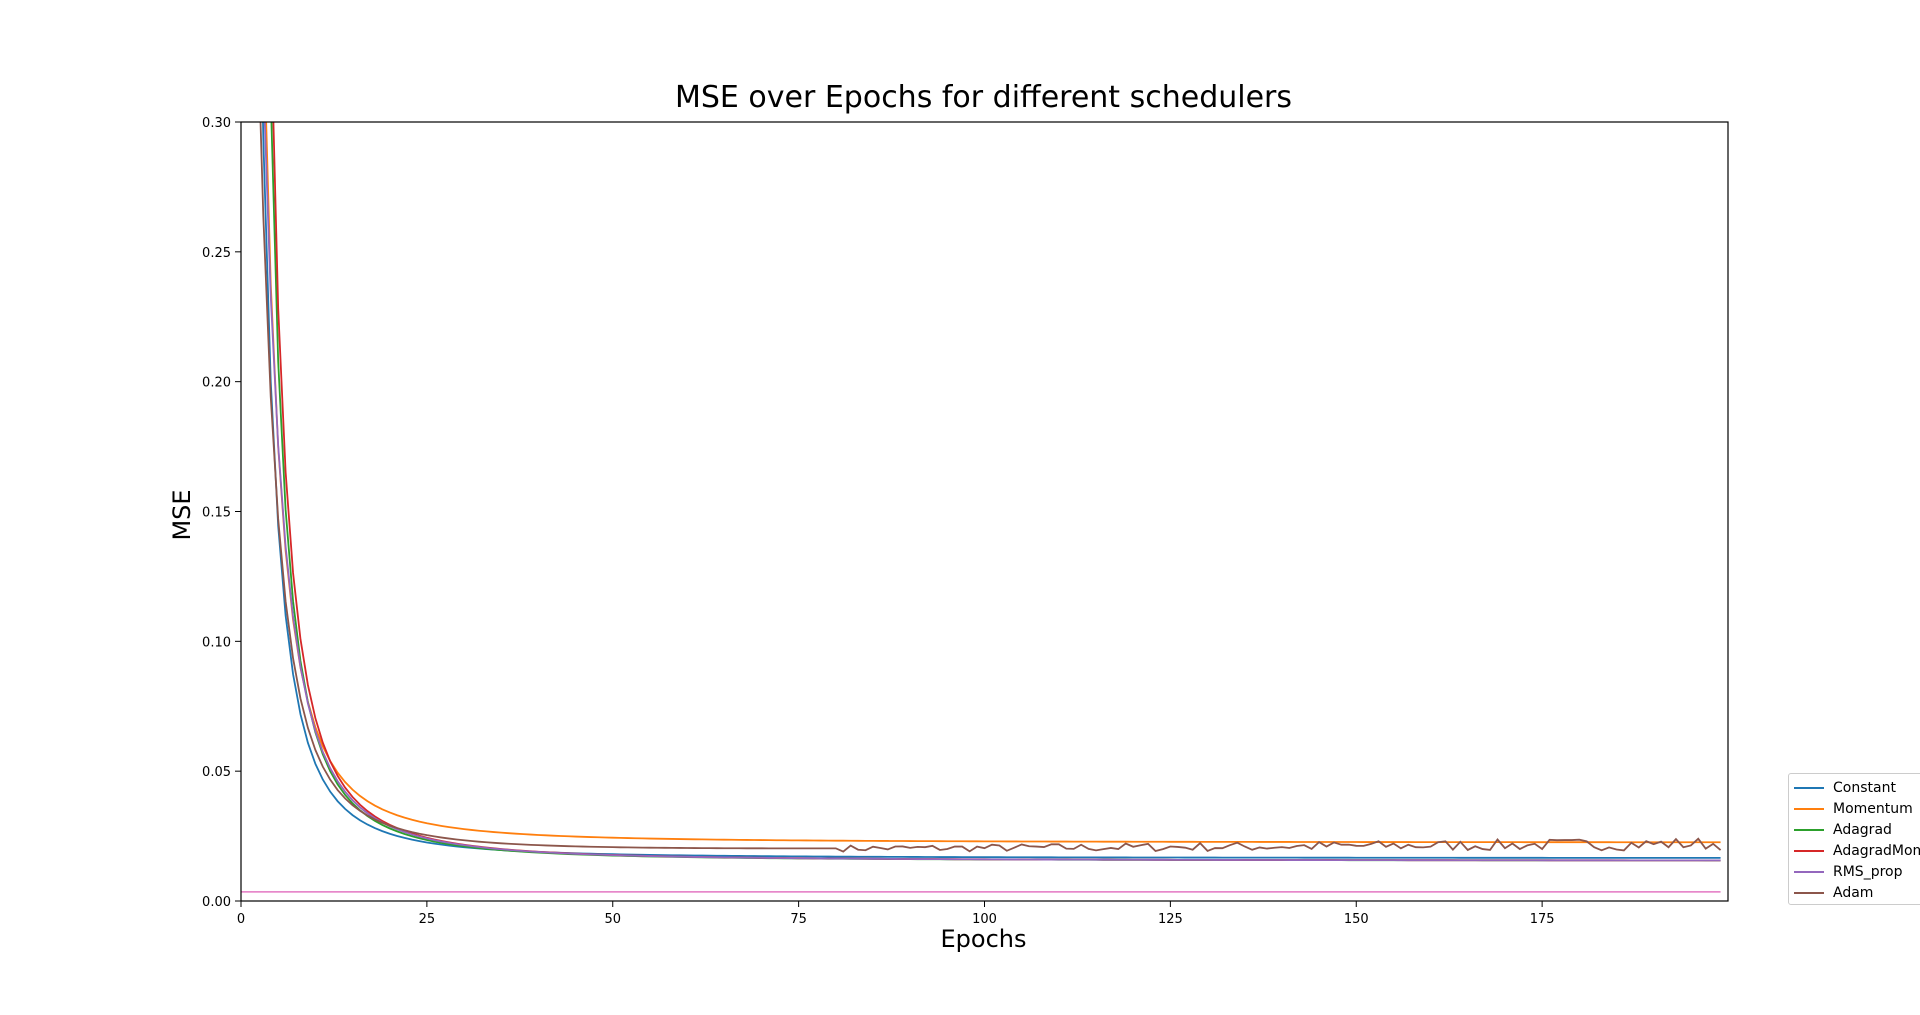 The height and width of the screenshot is (1015, 1920). I want to click on legend-label: RMS_prop, so click(1868, 872).